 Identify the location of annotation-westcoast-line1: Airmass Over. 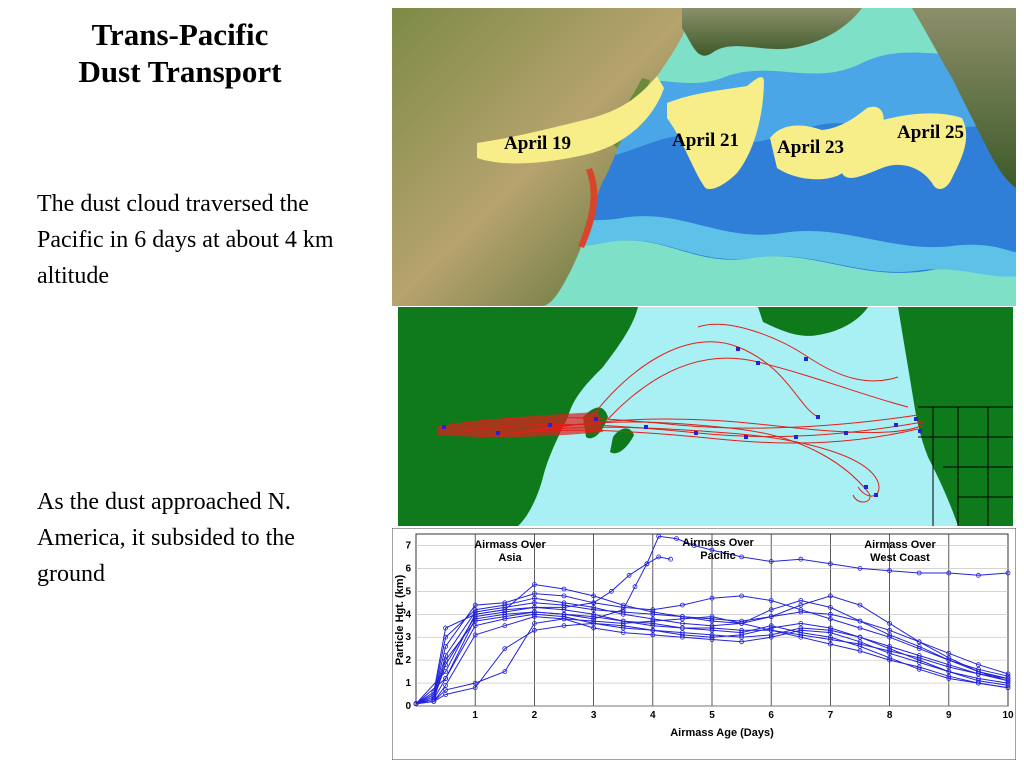
(900, 545).